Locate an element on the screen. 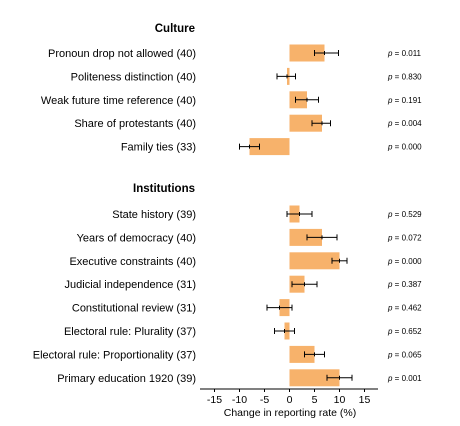 The image size is (460, 426). p-value: p = 0.830 is located at coordinates (404, 76).